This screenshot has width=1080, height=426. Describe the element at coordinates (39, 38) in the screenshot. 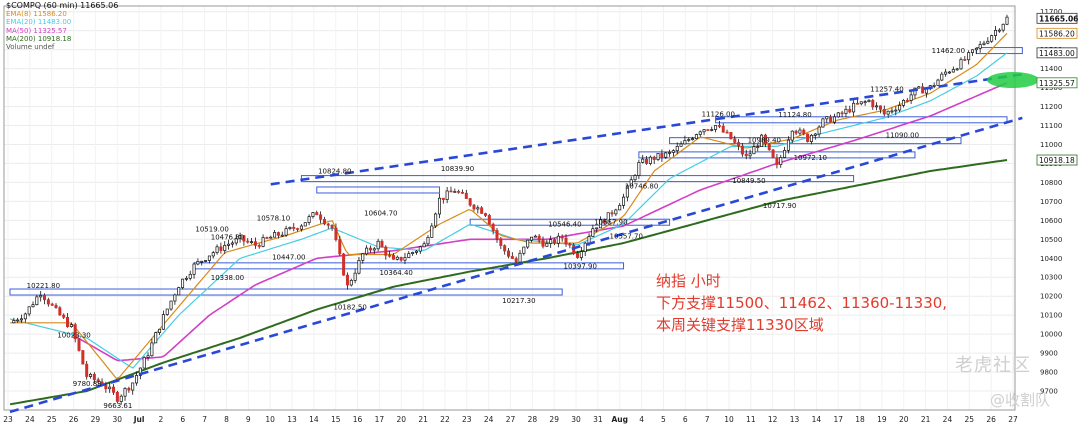

I see `legend-ma200: MA(200) 10918.18` at that location.